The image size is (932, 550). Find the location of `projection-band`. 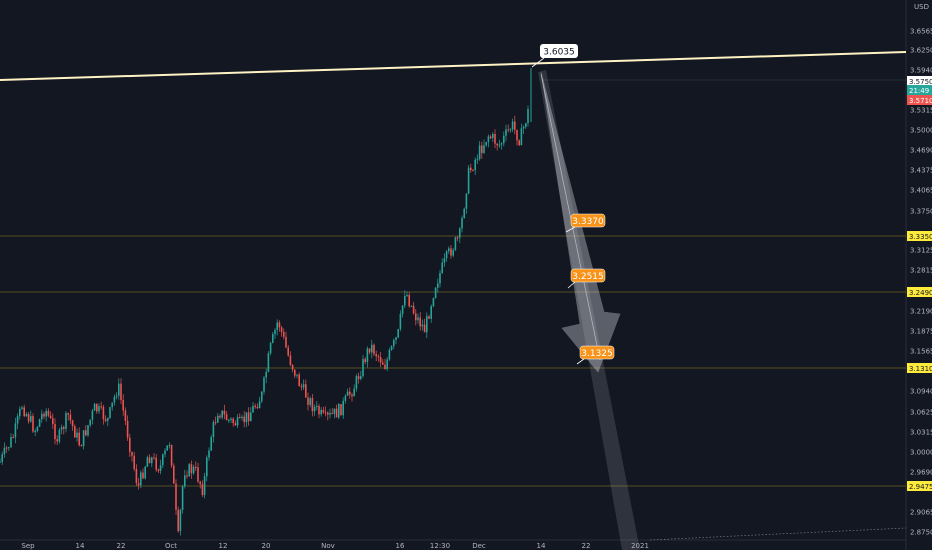

projection-band is located at coordinates (589, 310).